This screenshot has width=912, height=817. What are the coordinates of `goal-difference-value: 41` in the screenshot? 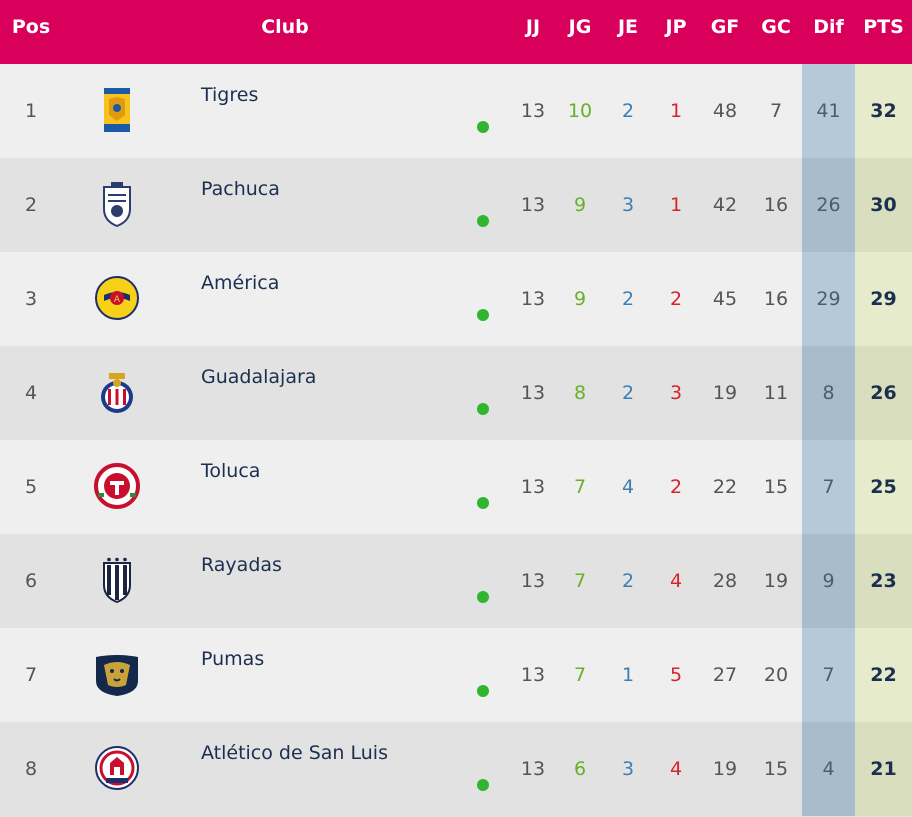 It's located at (828, 111).